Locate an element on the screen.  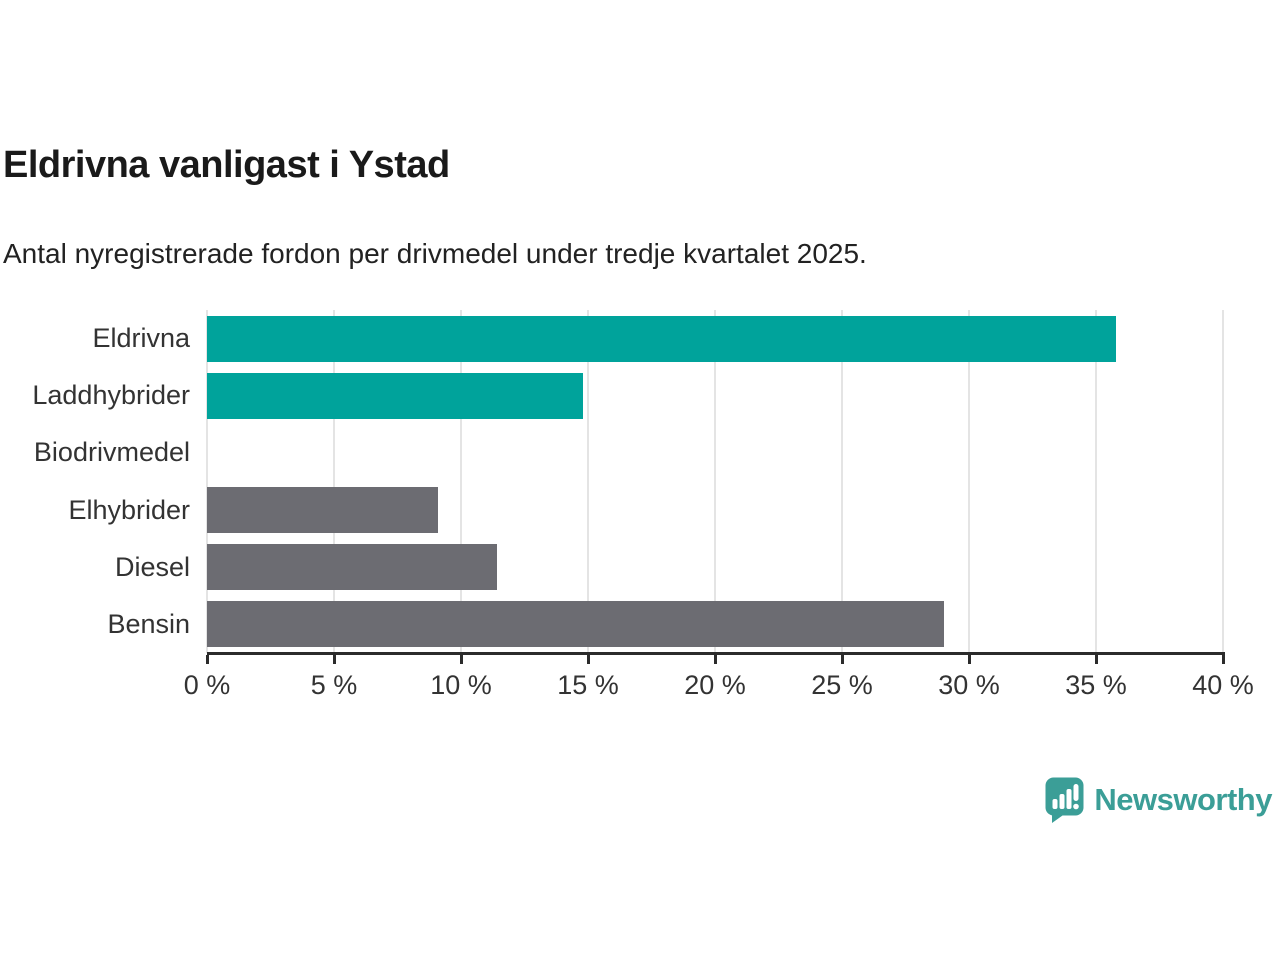
x-axis-tick-label: 0 % is located at coordinates (207, 685).